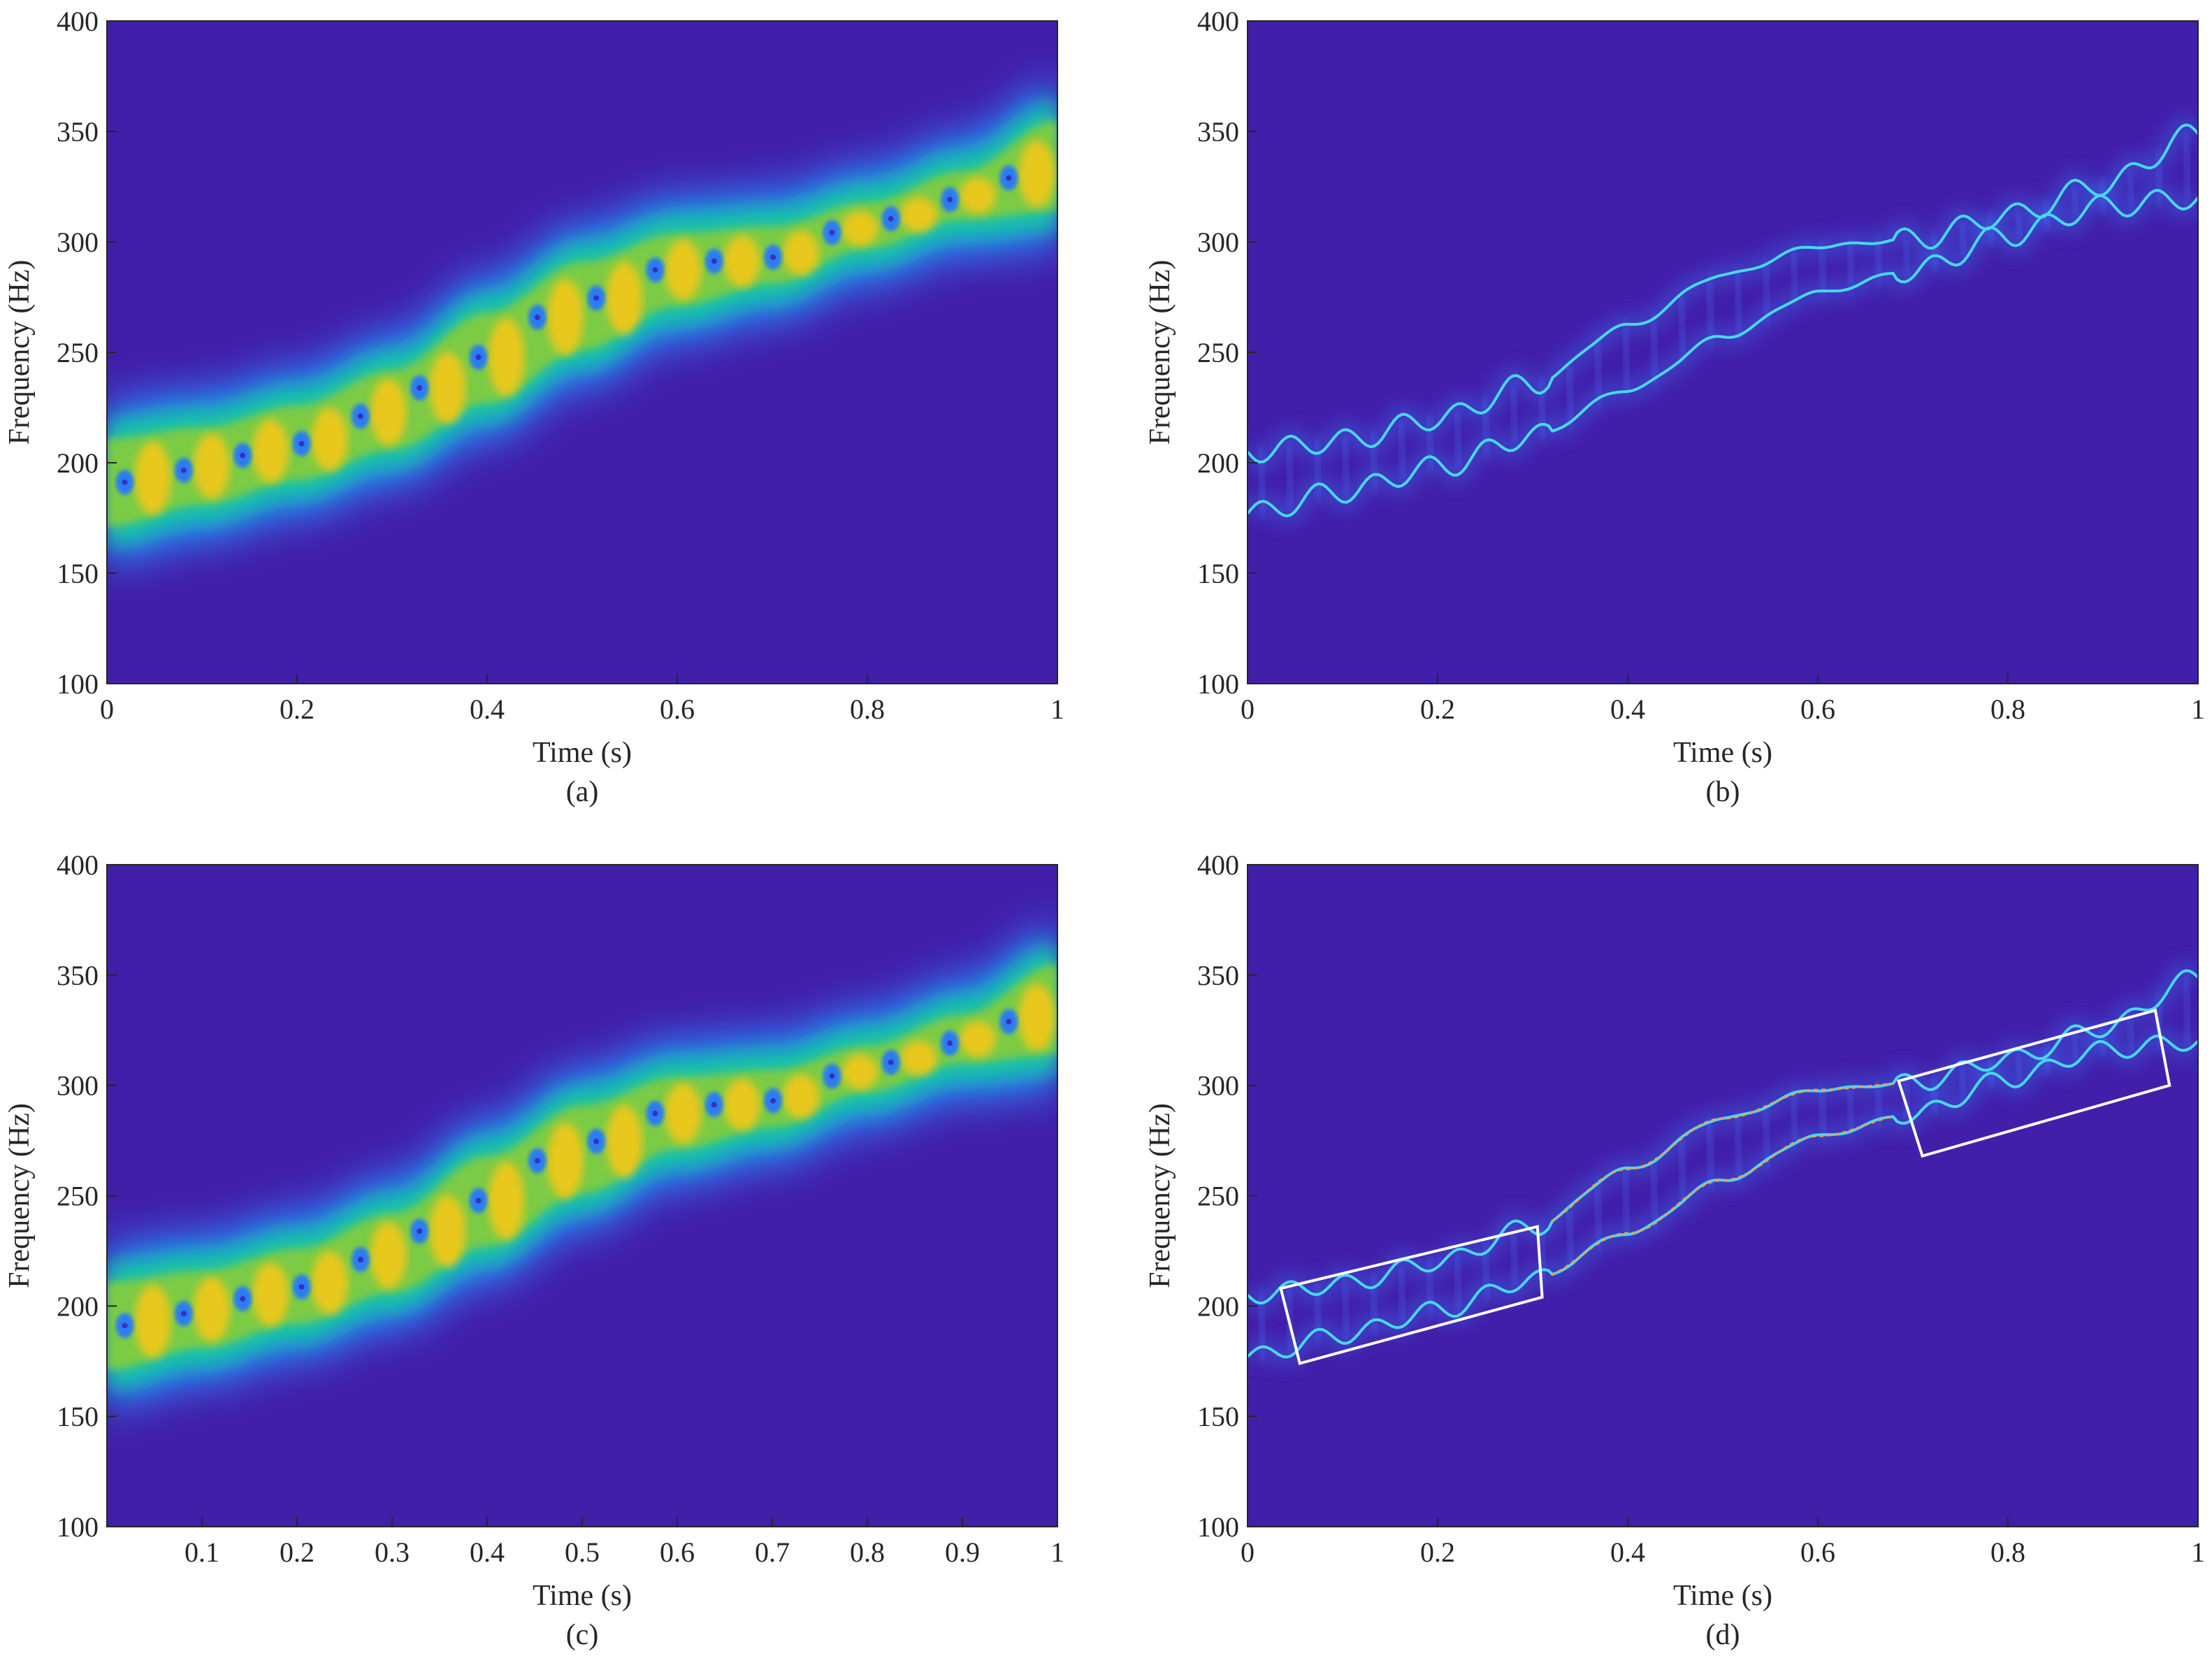  I want to click on panel-caption: (a), so click(582, 792).